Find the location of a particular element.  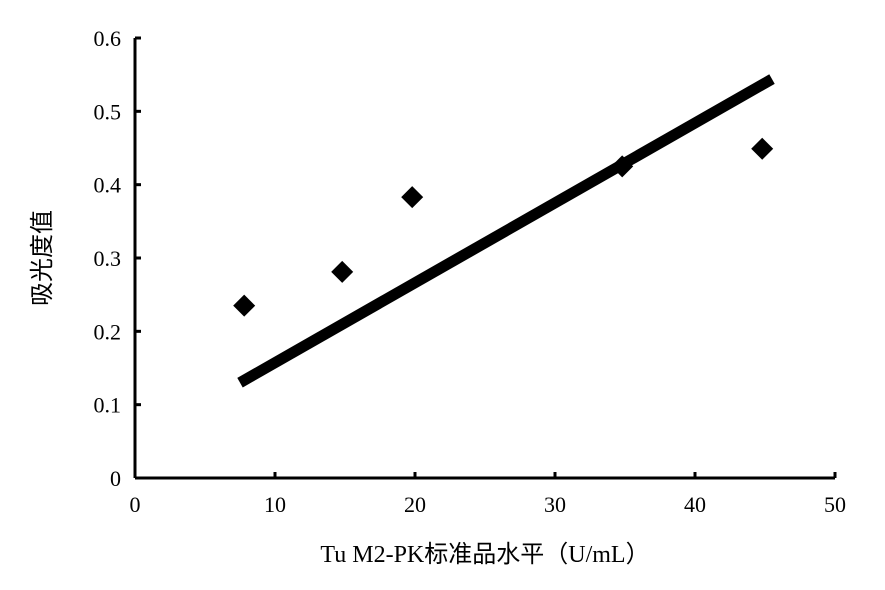

x-tick-label: 20 is located at coordinates (415, 504).